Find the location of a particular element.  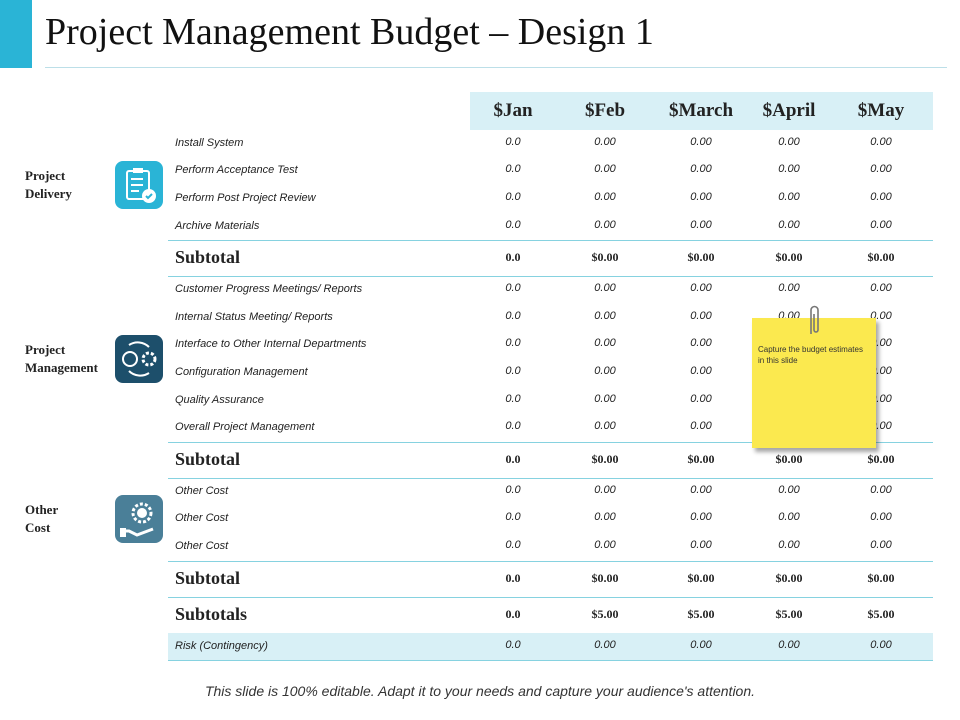

paperclip is located at coordinates (814, 319).